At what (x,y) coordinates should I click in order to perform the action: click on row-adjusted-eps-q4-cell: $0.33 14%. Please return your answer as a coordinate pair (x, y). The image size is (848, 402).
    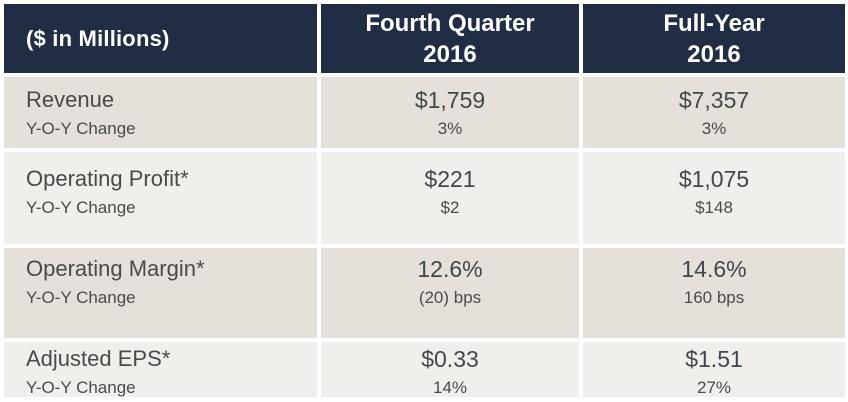
    Looking at the image, I should click on (450, 369).